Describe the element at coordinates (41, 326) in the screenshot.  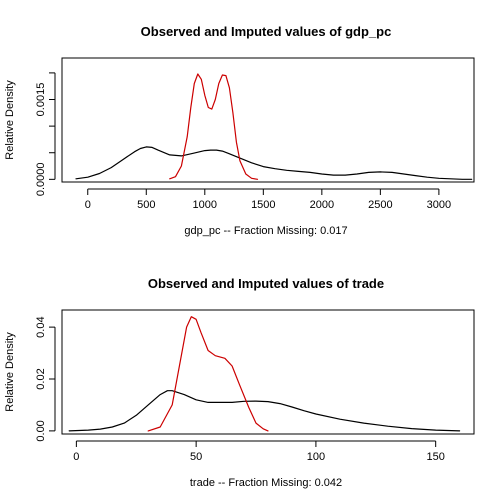
I see `y-tick-label: 0.04` at that location.